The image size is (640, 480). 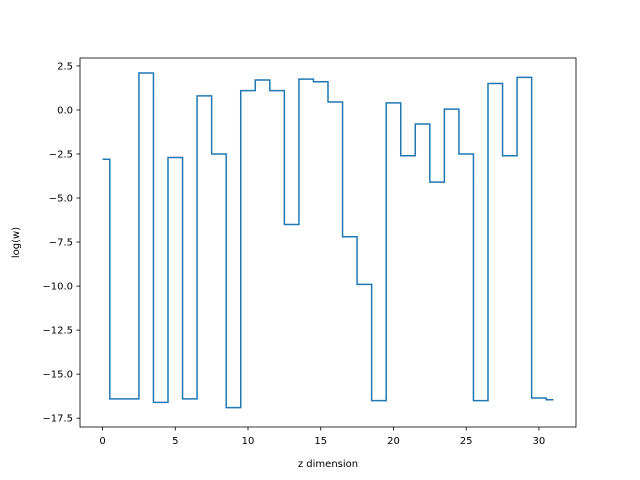 What do you see at coordinates (16, 242) in the screenshot?
I see `y-axis-label: log(w)` at bounding box center [16, 242].